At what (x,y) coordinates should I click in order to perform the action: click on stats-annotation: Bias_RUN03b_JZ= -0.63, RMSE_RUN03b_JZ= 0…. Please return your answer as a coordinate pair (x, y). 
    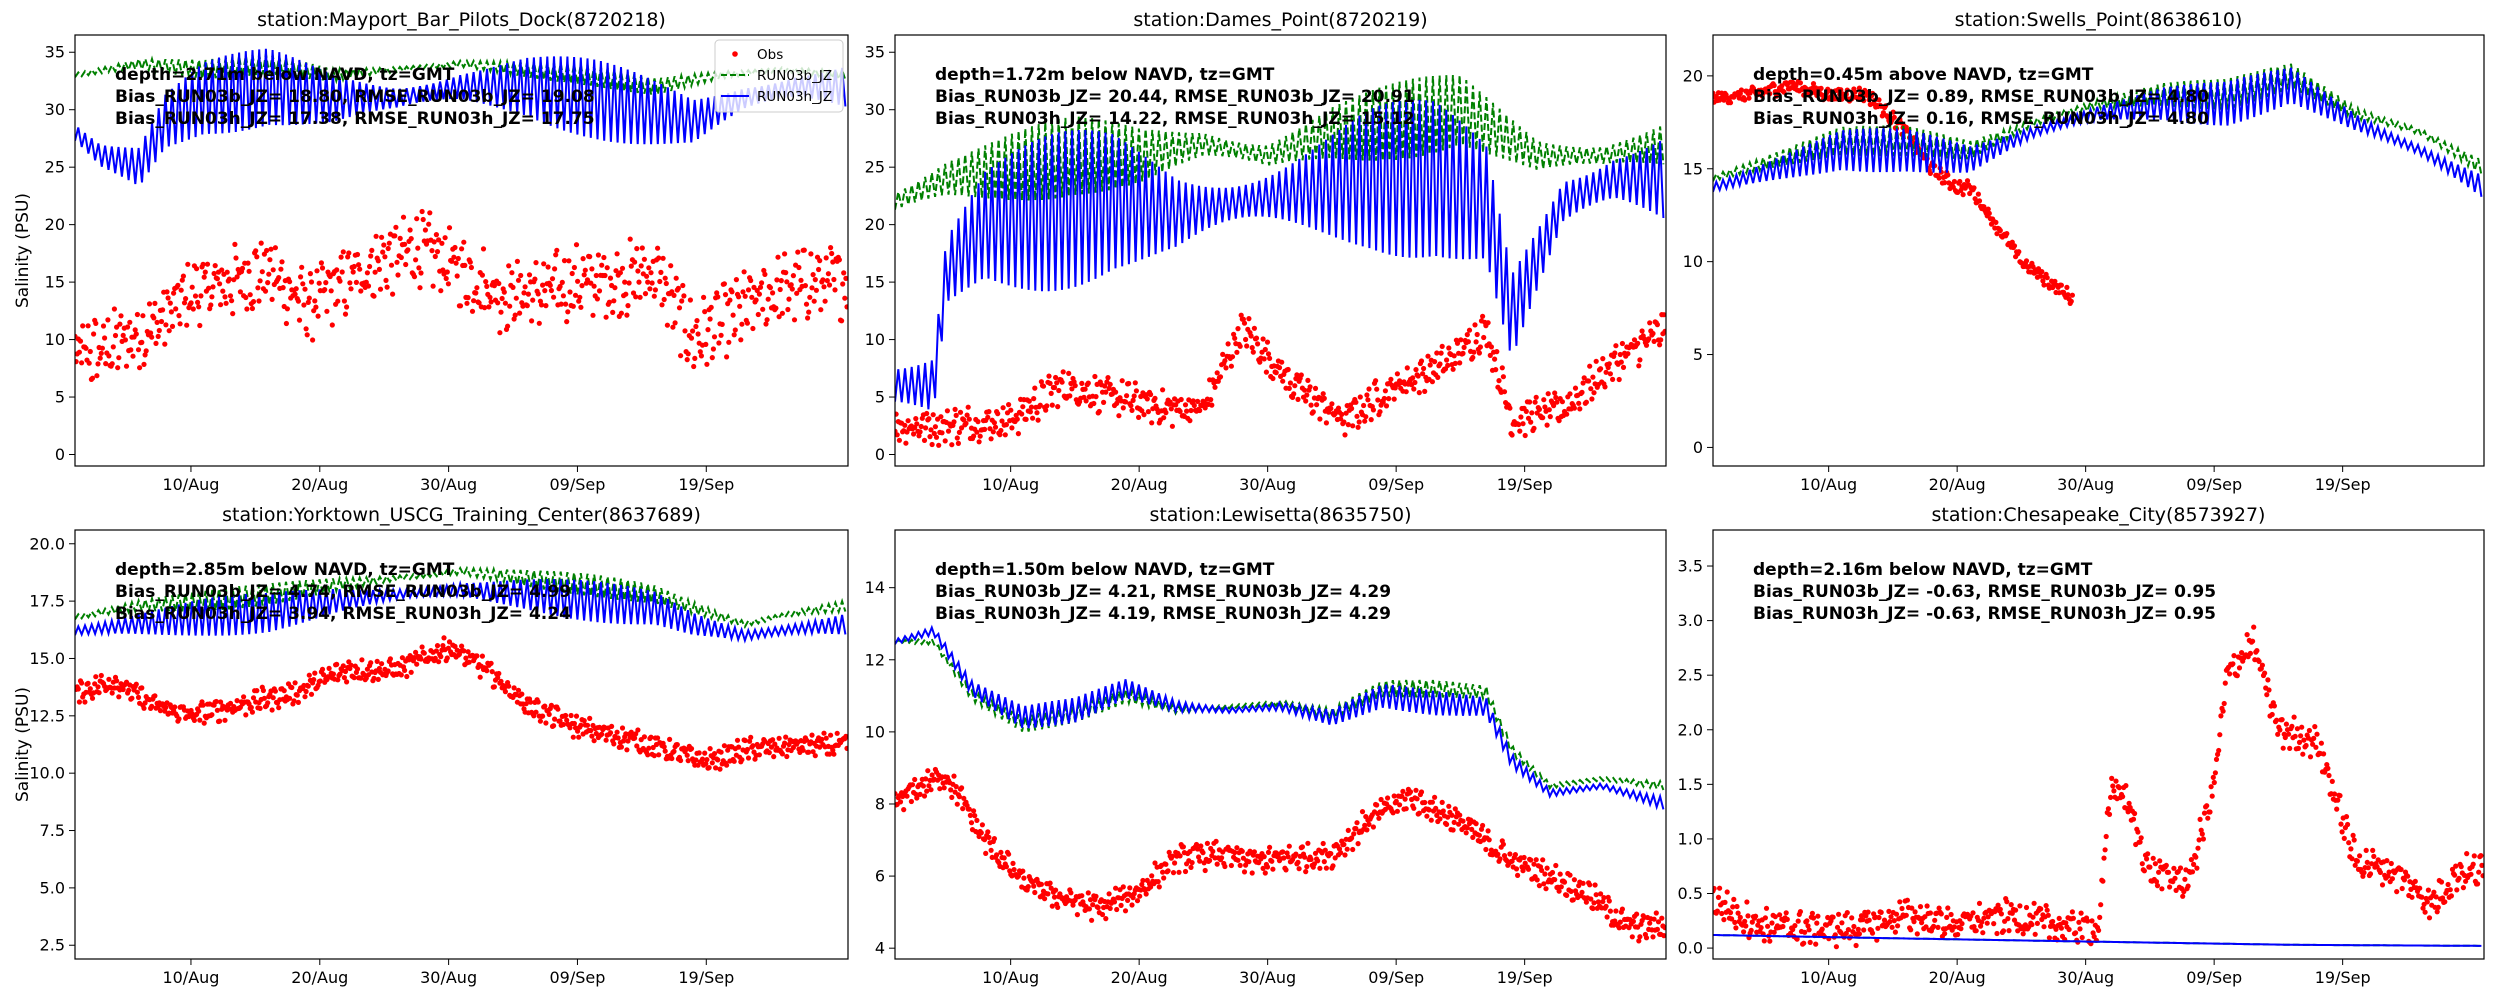
    Looking at the image, I should click on (1984, 592).